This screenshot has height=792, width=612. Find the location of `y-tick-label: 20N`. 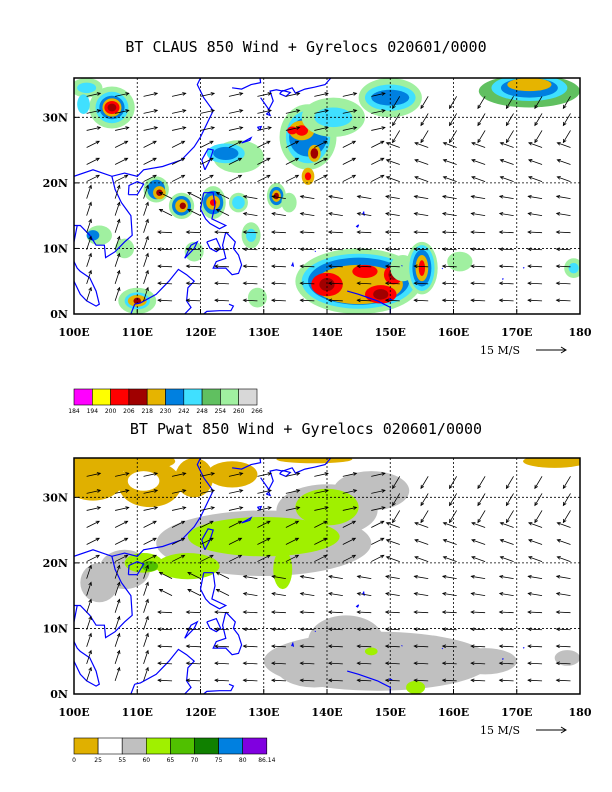

y-tick-label: 20N is located at coordinates (55, 183).